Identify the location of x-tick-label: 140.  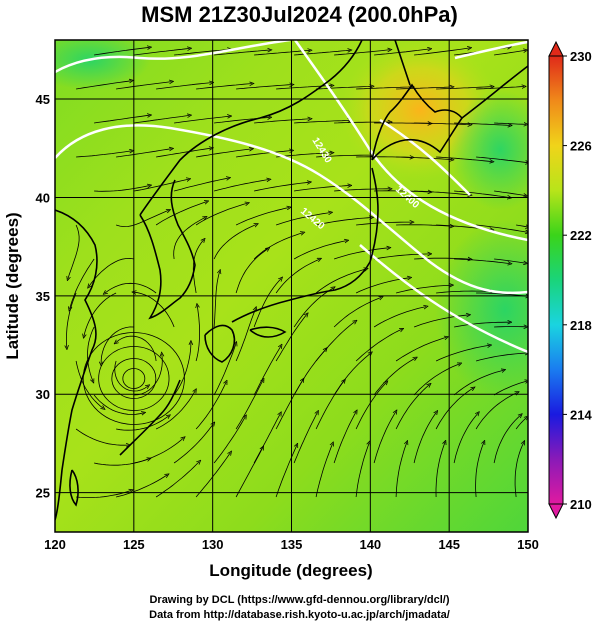
(370, 544).